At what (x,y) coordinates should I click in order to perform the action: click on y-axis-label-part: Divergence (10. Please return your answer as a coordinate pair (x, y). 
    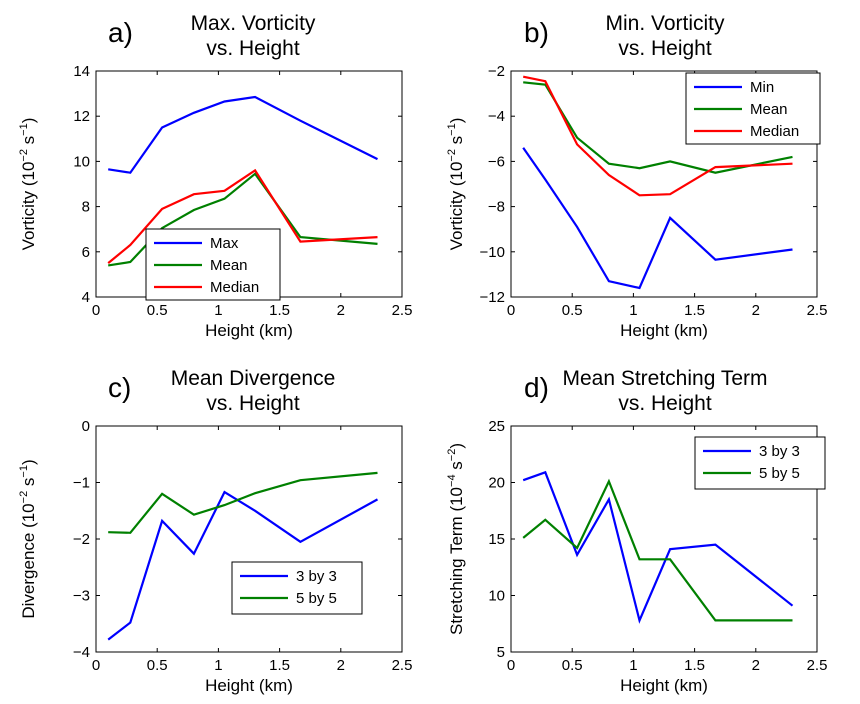
    Looking at the image, I should click on (28, 560).